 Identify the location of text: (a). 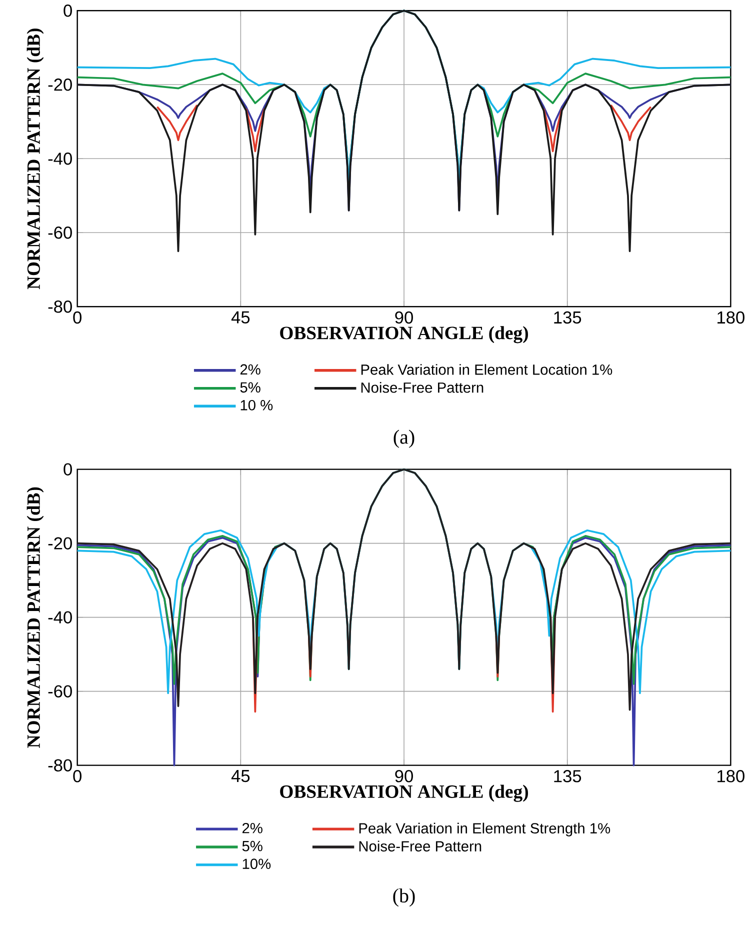
(404, 439).